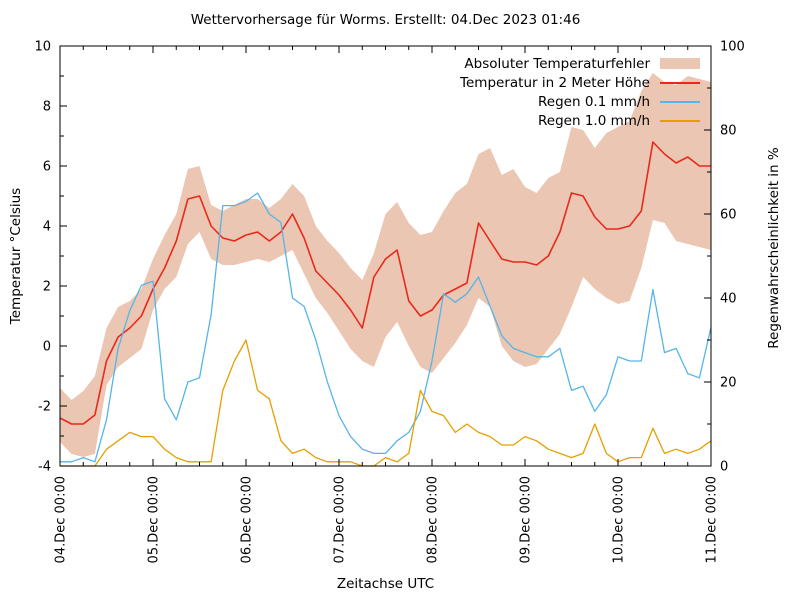 The width and height of the screenshot is (800, 600). What do you see at coordinates (47, 227) in the screenshot?
I see `svg-text: 4` at bounding box center [47, 227].